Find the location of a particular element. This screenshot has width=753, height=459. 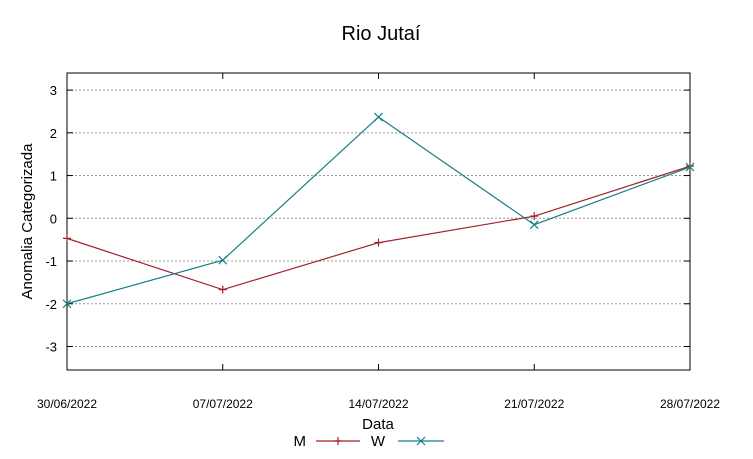

legend-entry-w: W is located at coordinates (407, 441).